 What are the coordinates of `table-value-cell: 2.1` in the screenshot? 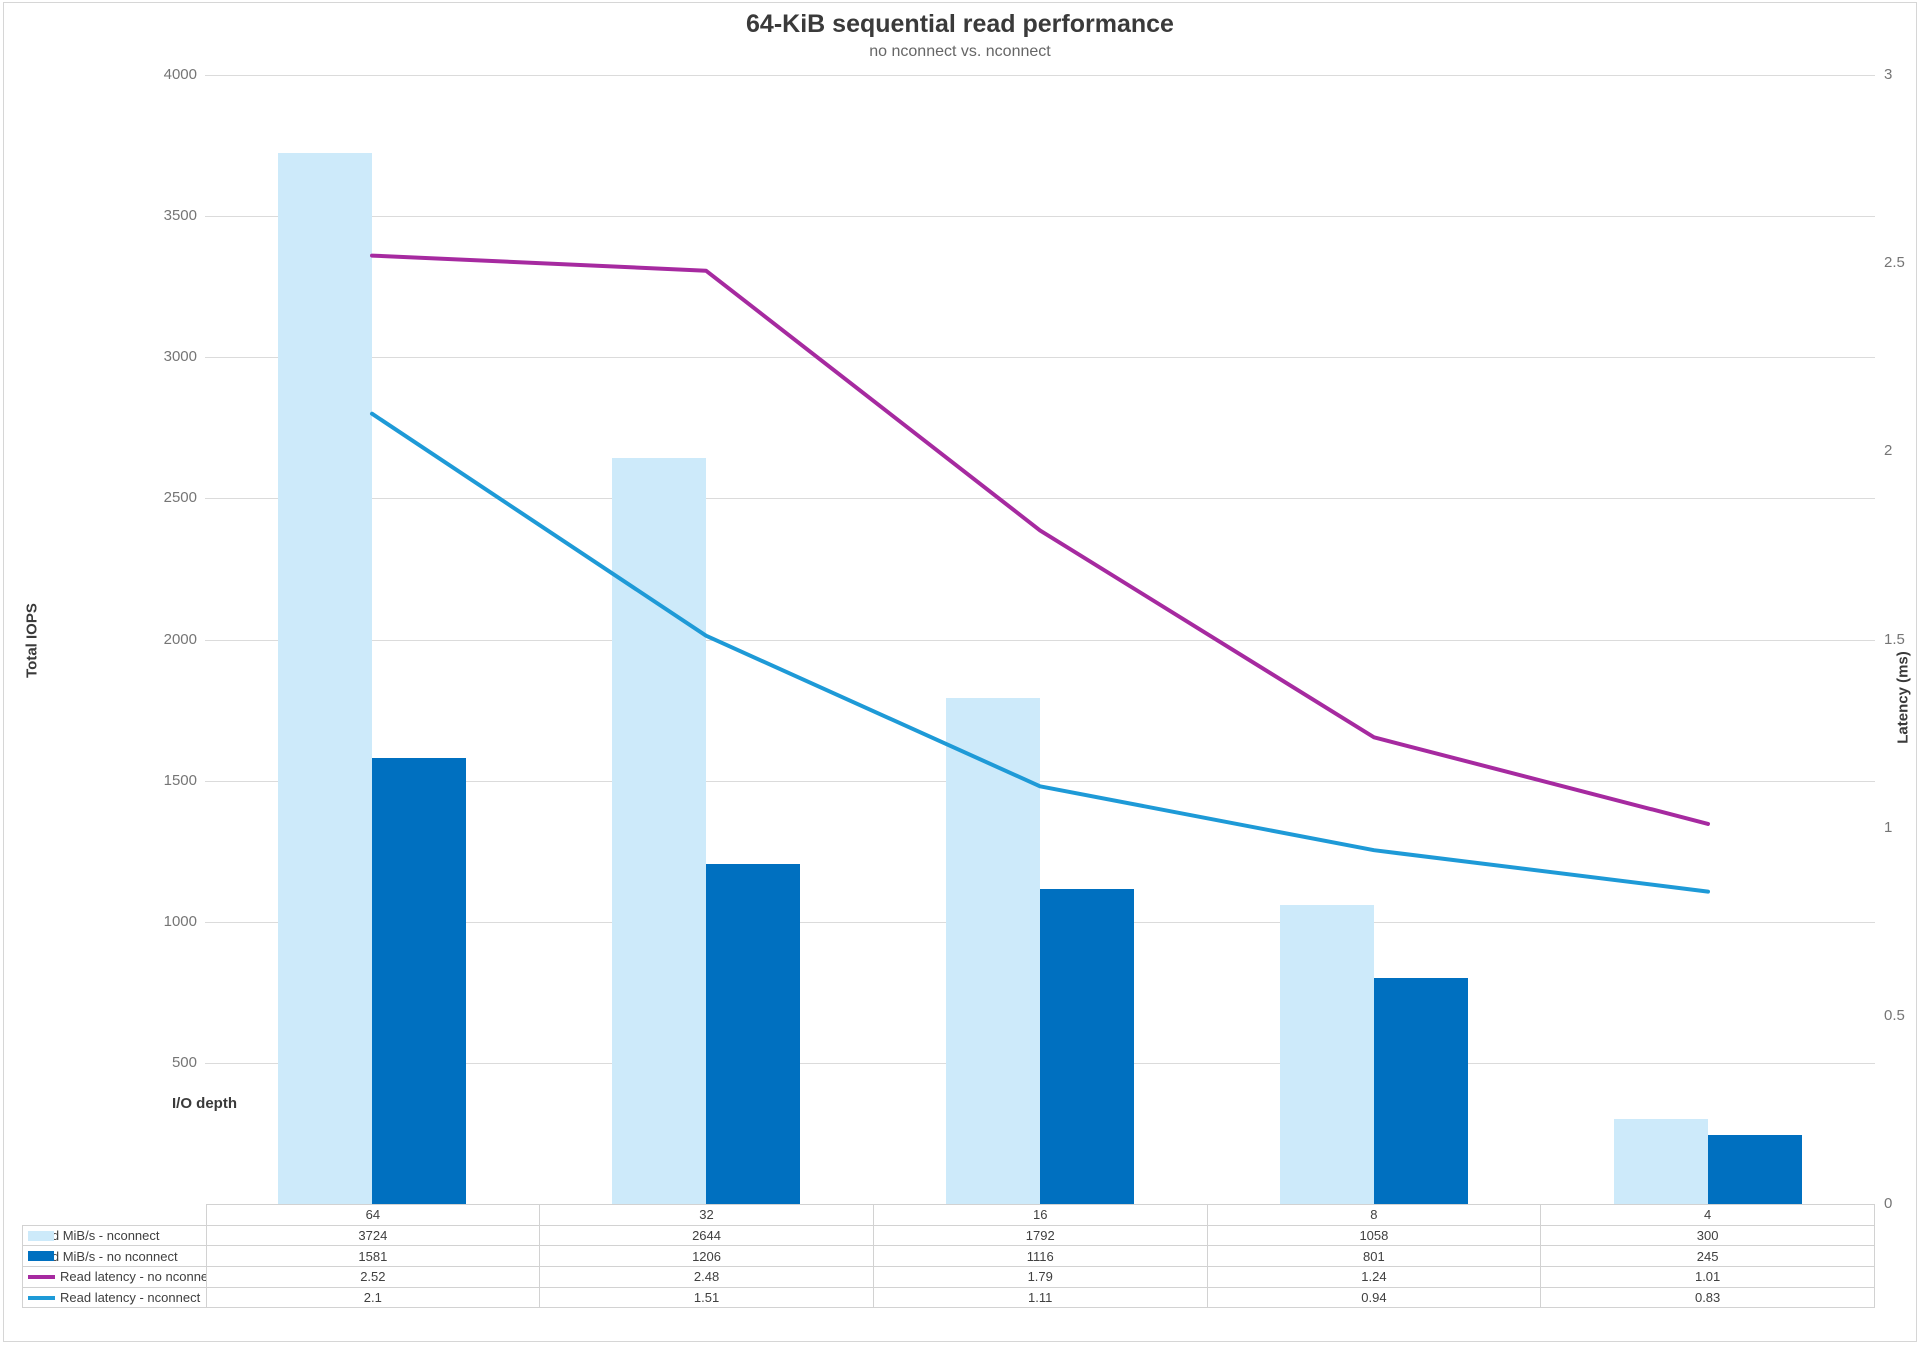 It's located at (373, 1297).